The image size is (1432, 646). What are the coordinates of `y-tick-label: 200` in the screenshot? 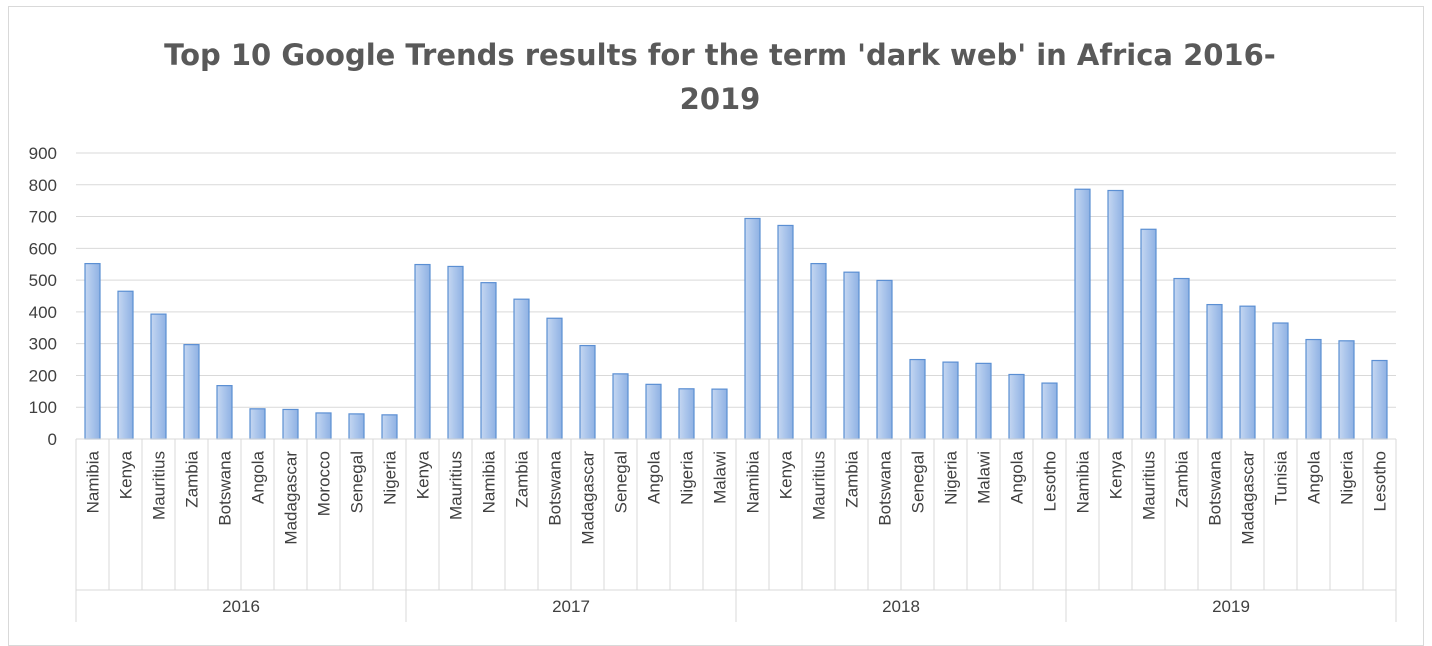 It's located at (43, 375).